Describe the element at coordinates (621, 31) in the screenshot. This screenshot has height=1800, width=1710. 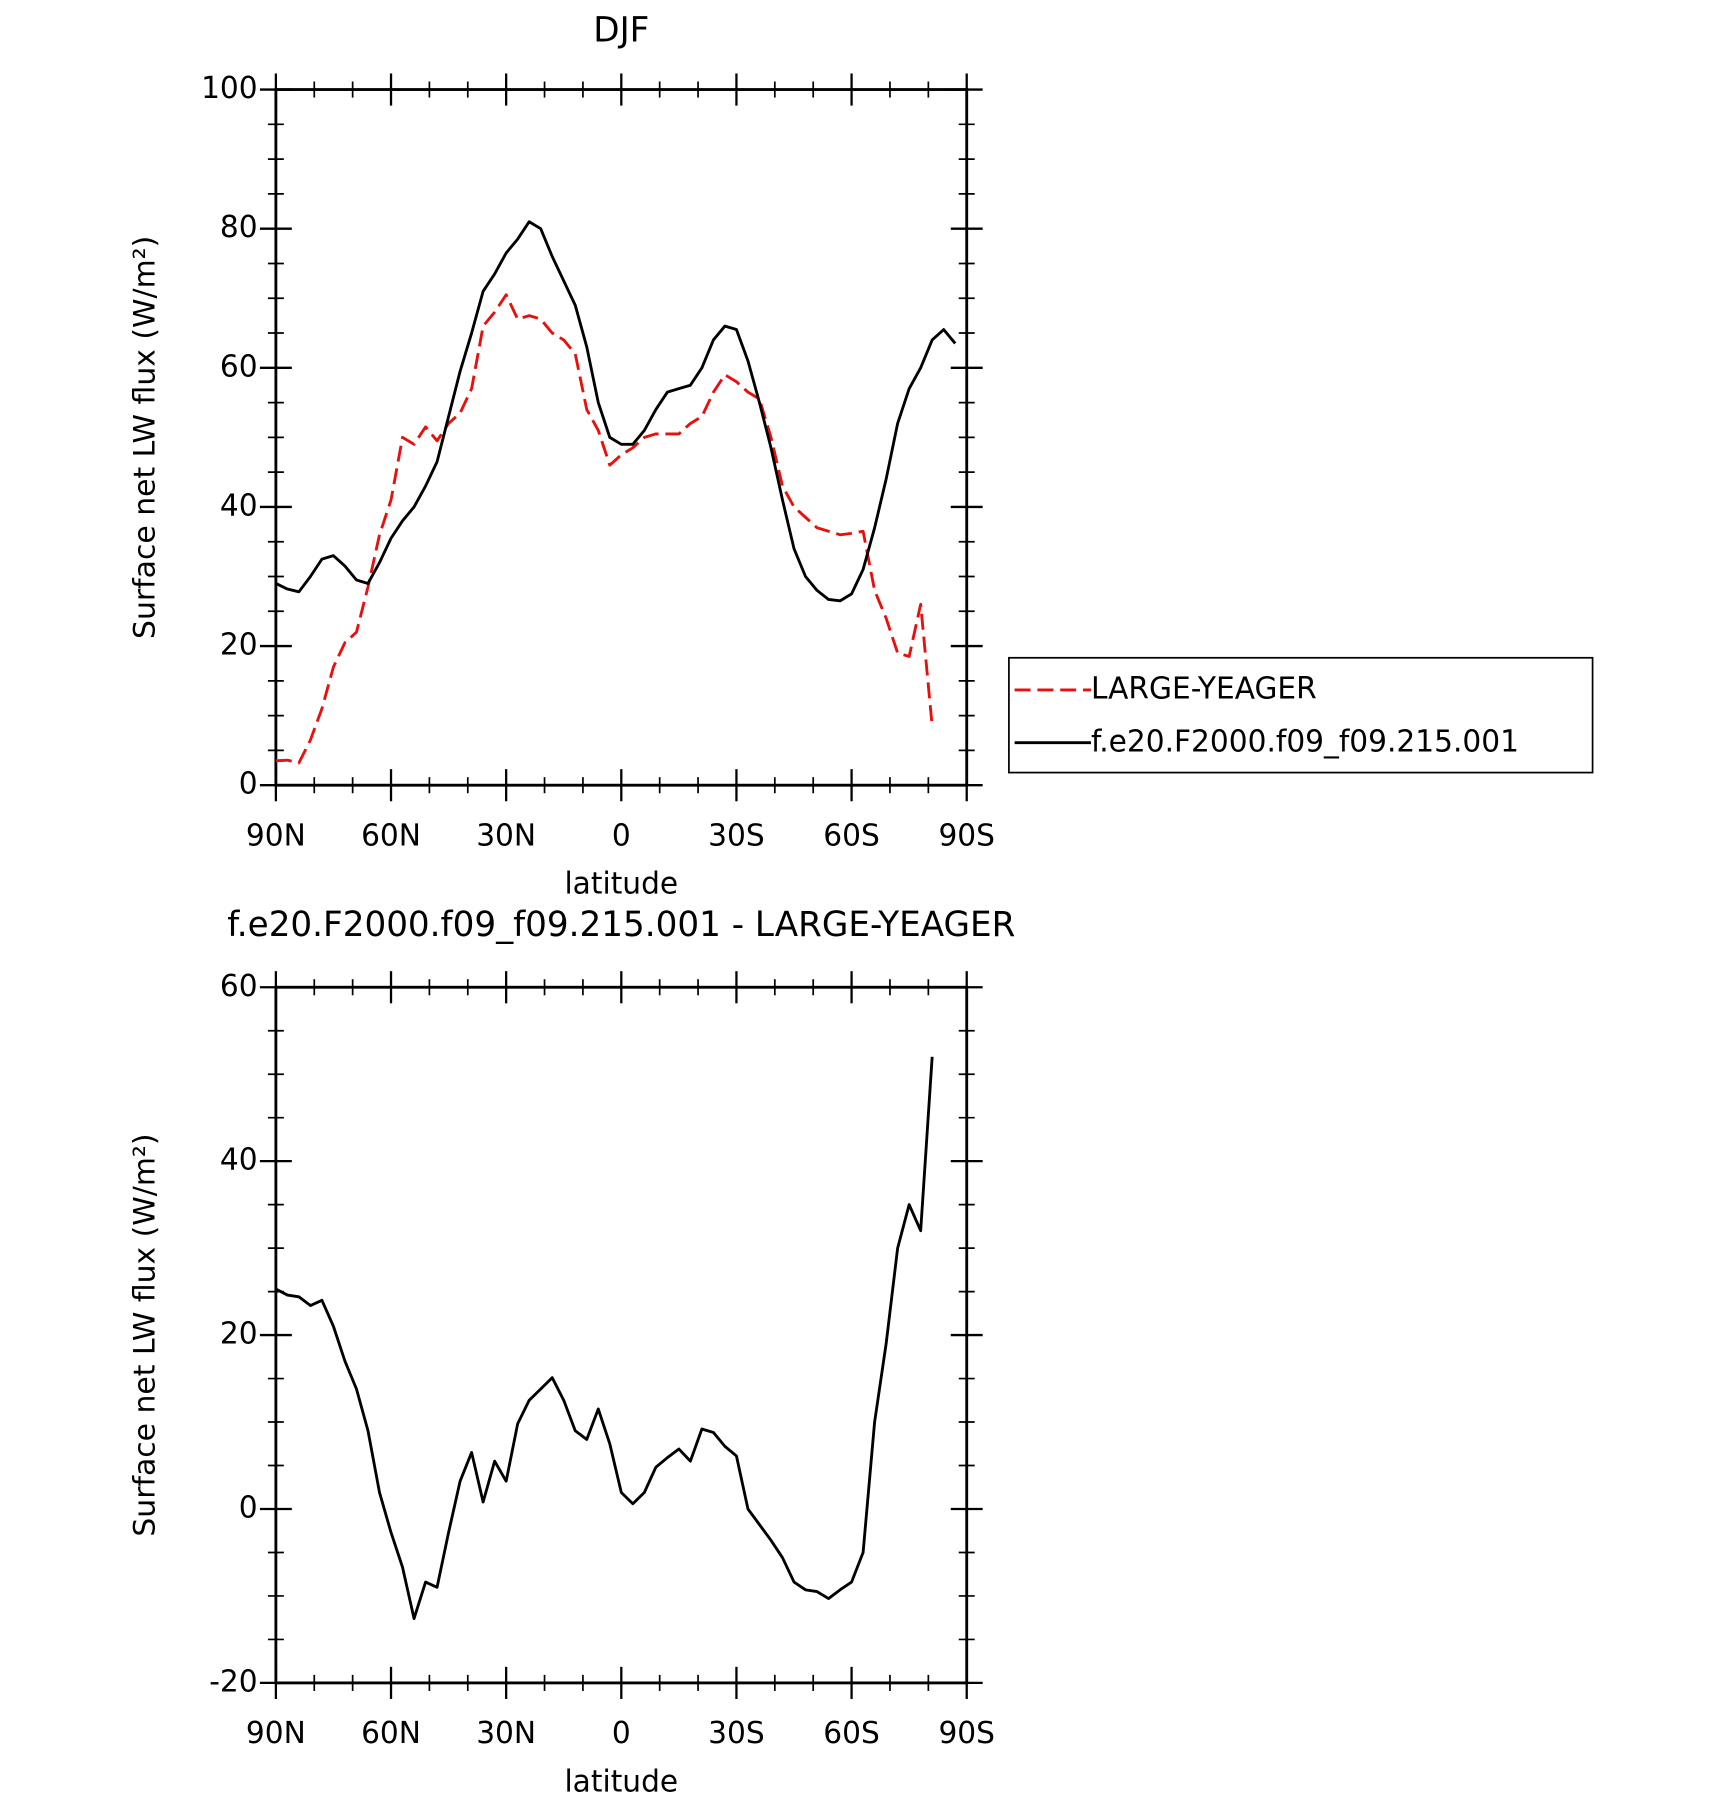
I see `chart-title: DJF` at that location.